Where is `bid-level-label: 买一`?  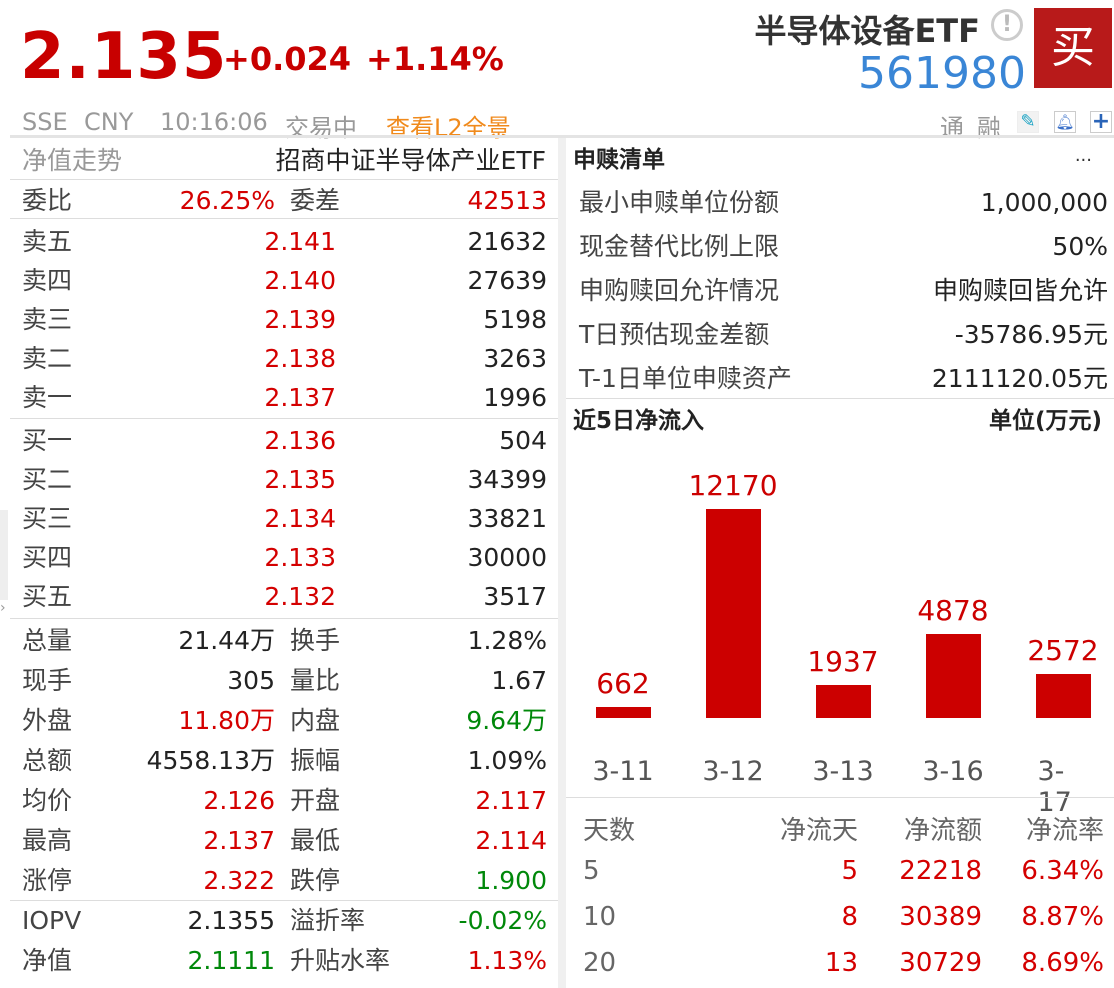 bid-level-label: 买一 is located at coordinates (47, 440).